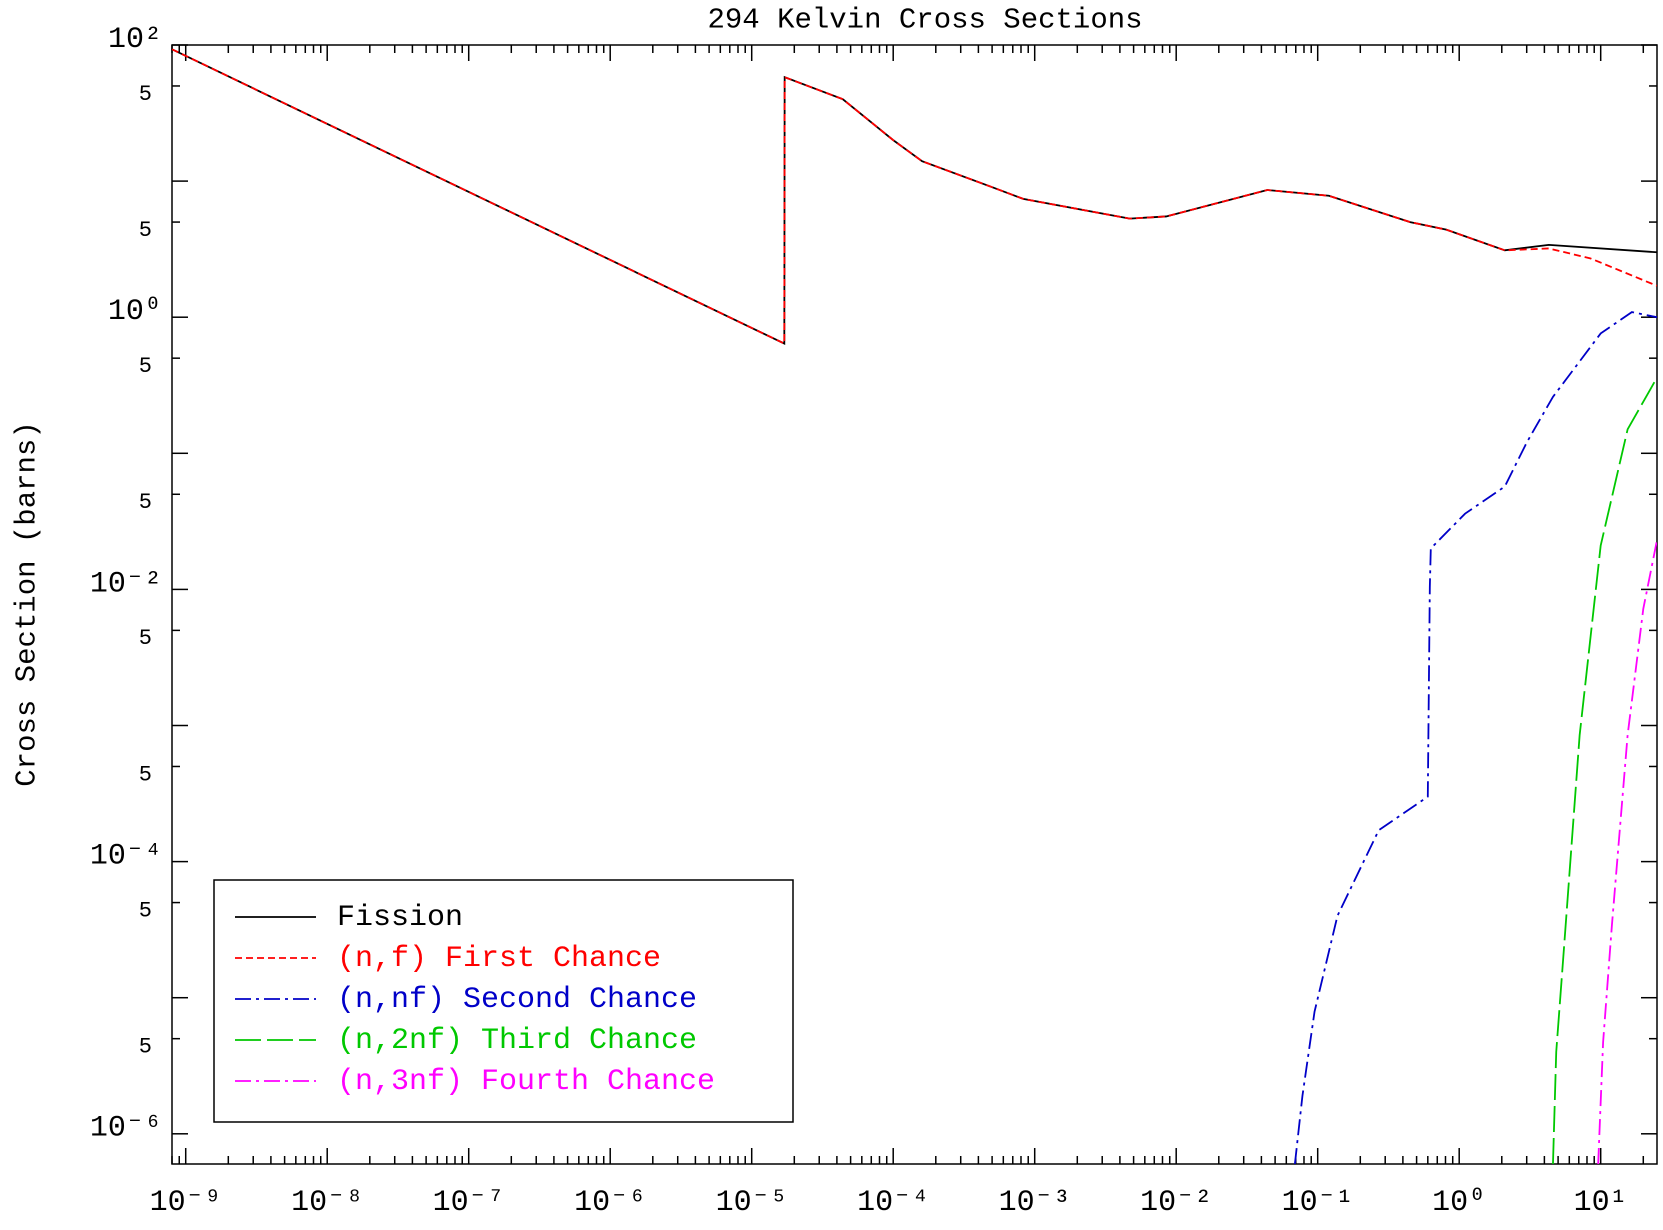  What do you see at coordinates (610, 1203) in the screenshot?
I see `x-tick-label: 10⁻⁶` at bounding box center [610, 1203].